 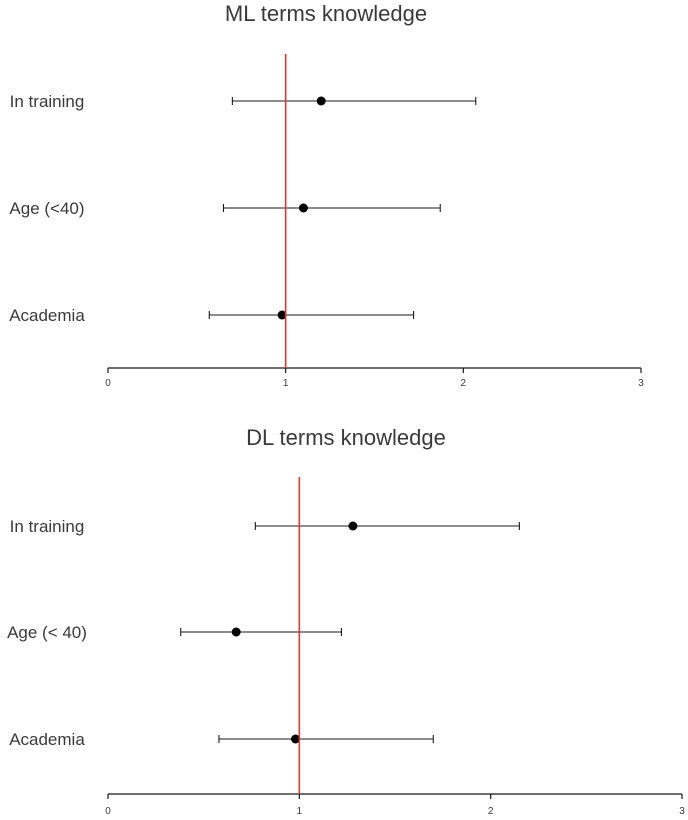 What do you see at coordinates (346, 437) in the screenshot?
I see `chart-title: DL terms knowledge` at bounding box center [346, 437].